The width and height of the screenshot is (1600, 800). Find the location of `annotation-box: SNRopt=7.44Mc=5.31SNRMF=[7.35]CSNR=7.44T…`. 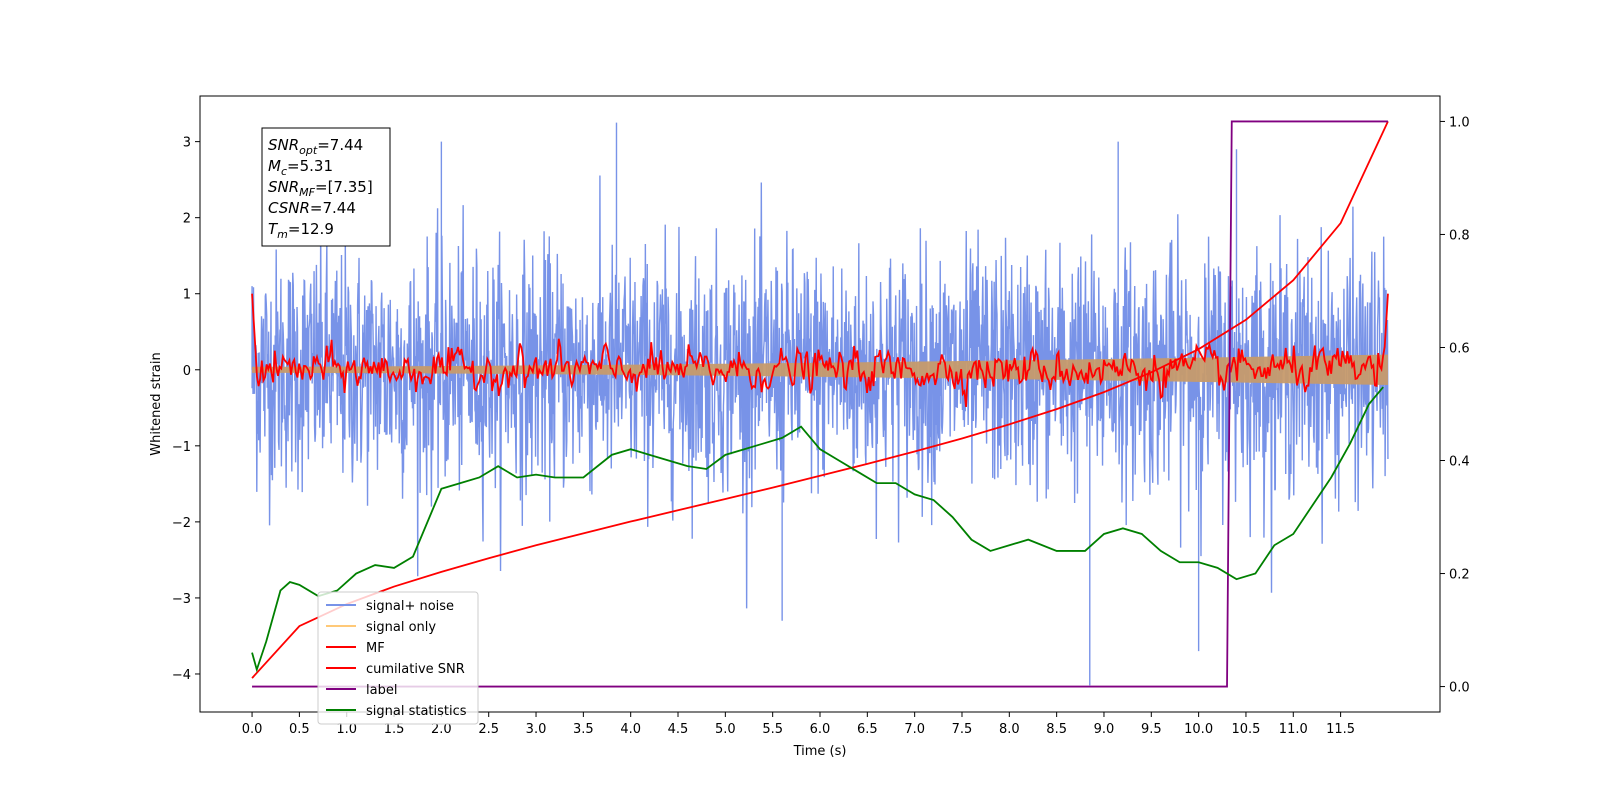

annotation-box: SNRopt=7.44Mc=5.31SNRMF=[7.35]CSNR=7.44T… is located at coordinates (326, 187).